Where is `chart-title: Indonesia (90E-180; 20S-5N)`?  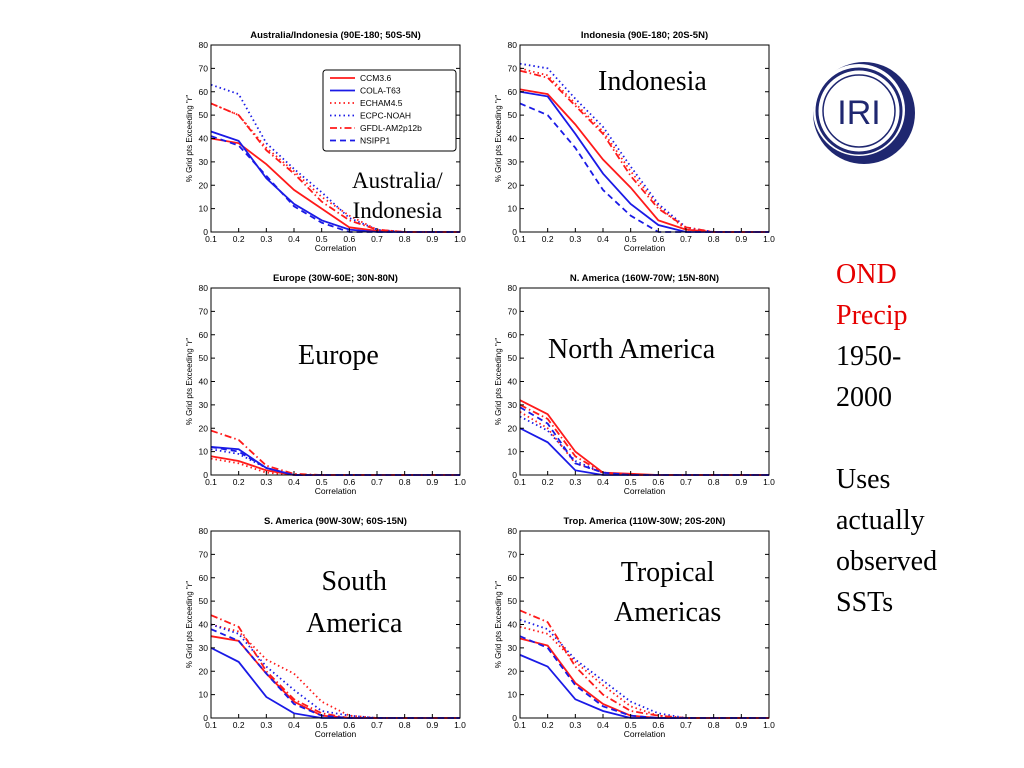 chart-title: Indonesia (90E-180; 20S-5N) is located at coordinates (644, 35).